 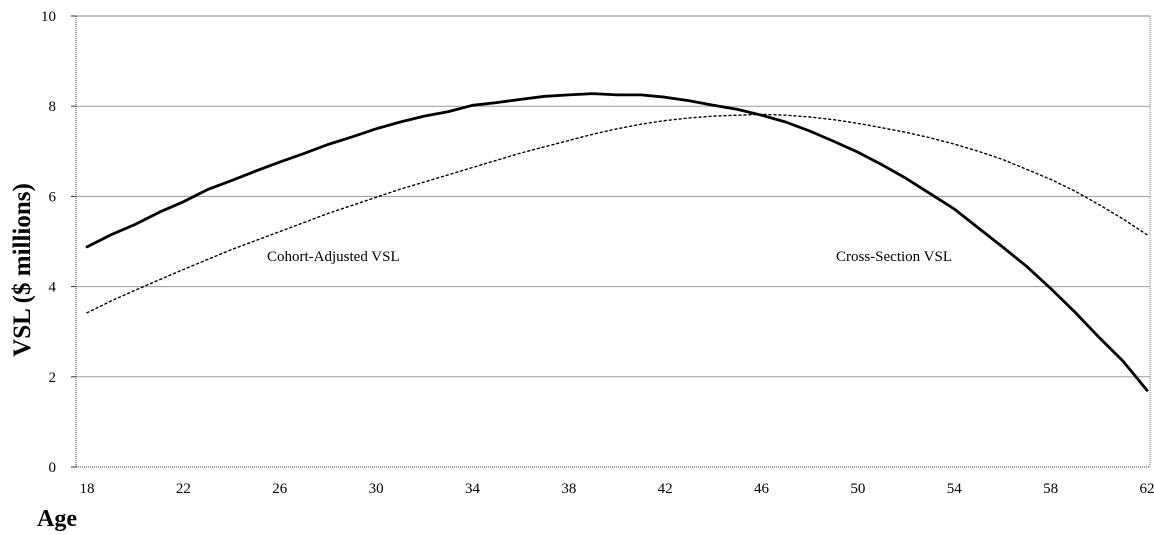 I want to click on x-axis-title: Age, so click(x=57, y=519).